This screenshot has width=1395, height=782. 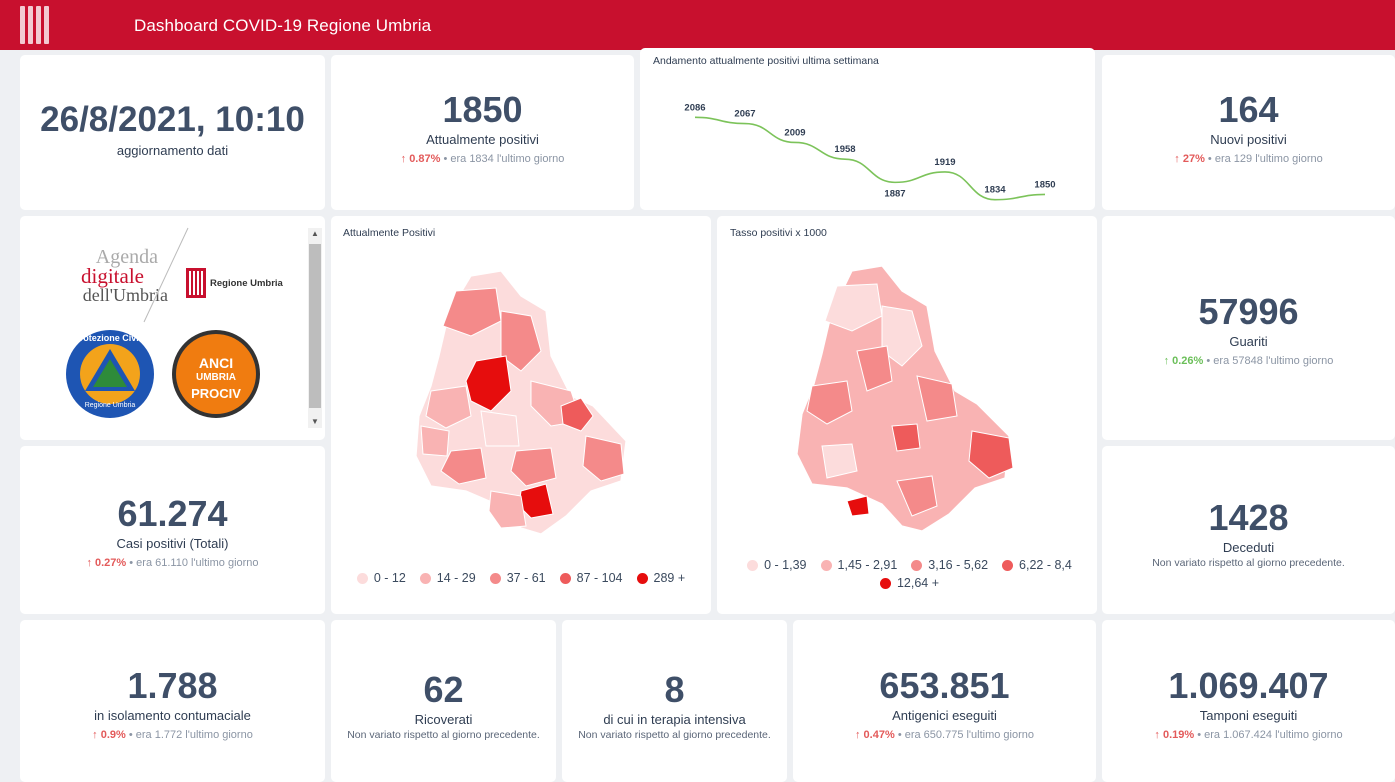 I want to click on logo-divider, so click(x=166, y=275).